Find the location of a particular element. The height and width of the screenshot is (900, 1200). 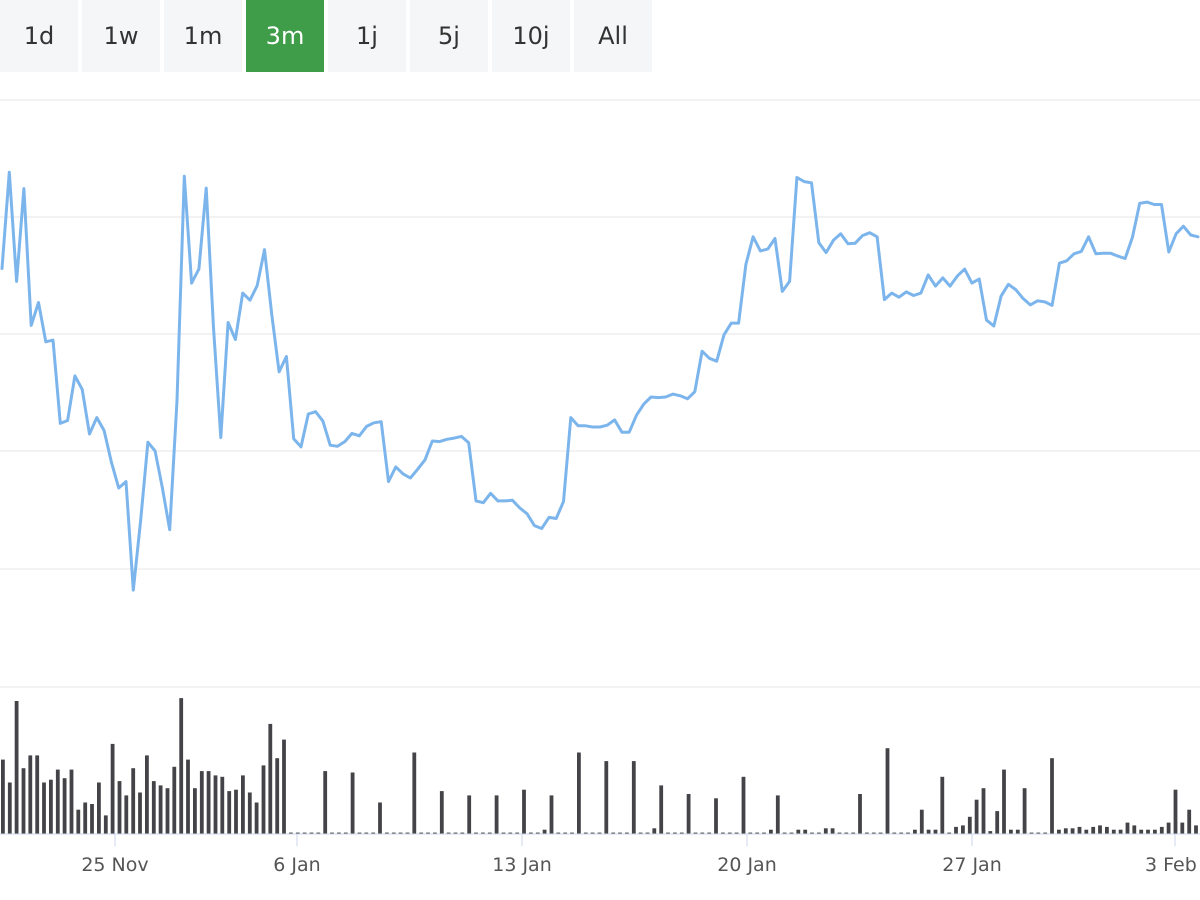

range-button-all: All is located at coordinates (613, 36).